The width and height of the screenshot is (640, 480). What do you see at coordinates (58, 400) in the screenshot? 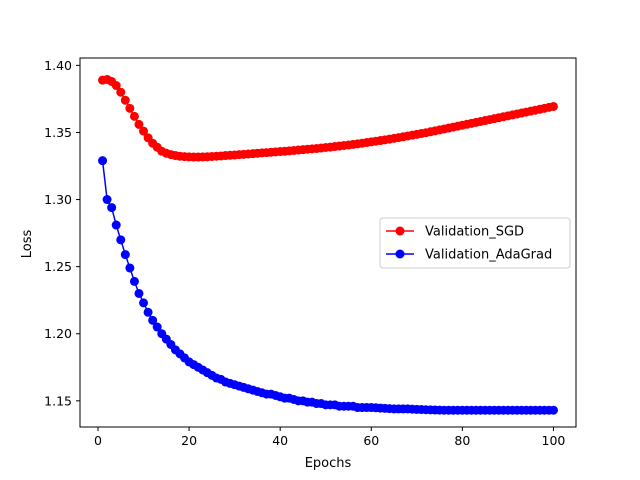
I see `y-tick-label-0: 1.15` at bounding box center [58, 400].